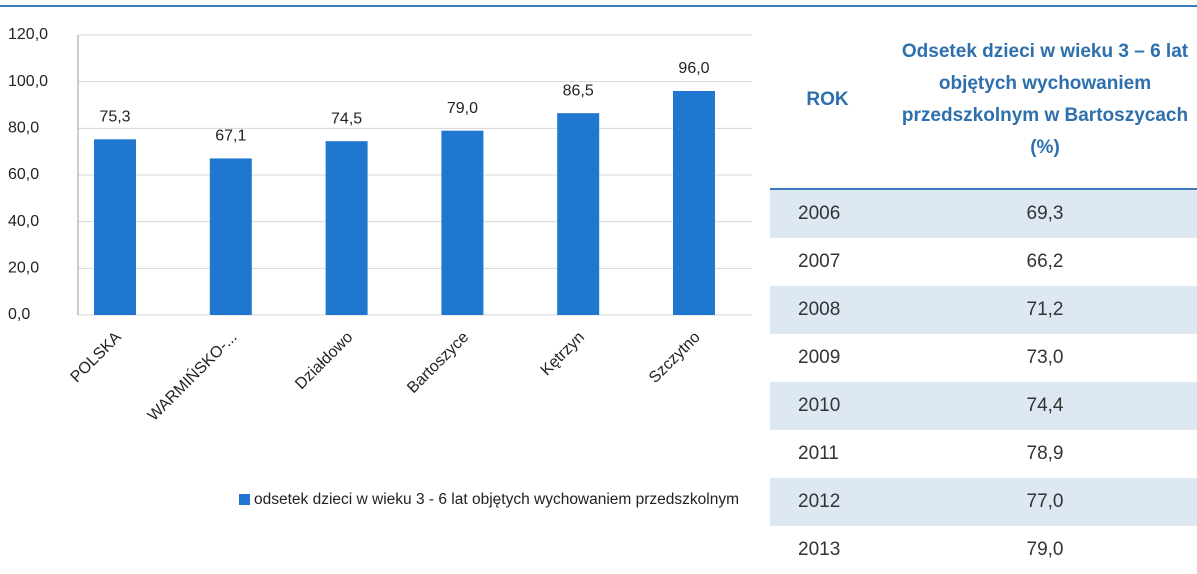  Describe the element at coordinates (438, 363) in the screenshot. I see `x-tick-label: Bartoszyce` at that location.